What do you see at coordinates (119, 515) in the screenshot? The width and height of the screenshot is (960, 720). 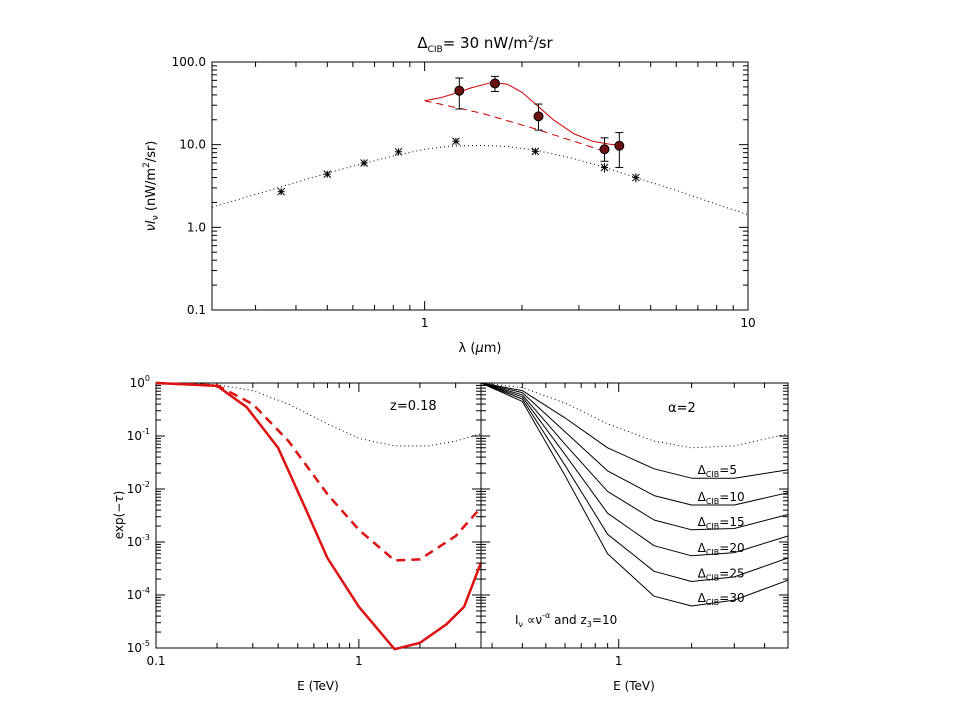 I see `bottom-left-y-axis-label: exp(−τ)` at bounding box center [119, 515].